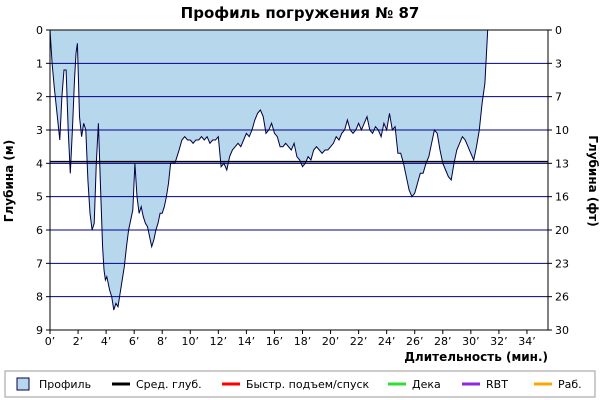 This screenshot has height=400, width=600. I want to click on y-right-tick-label: 10, so click(562, 130).